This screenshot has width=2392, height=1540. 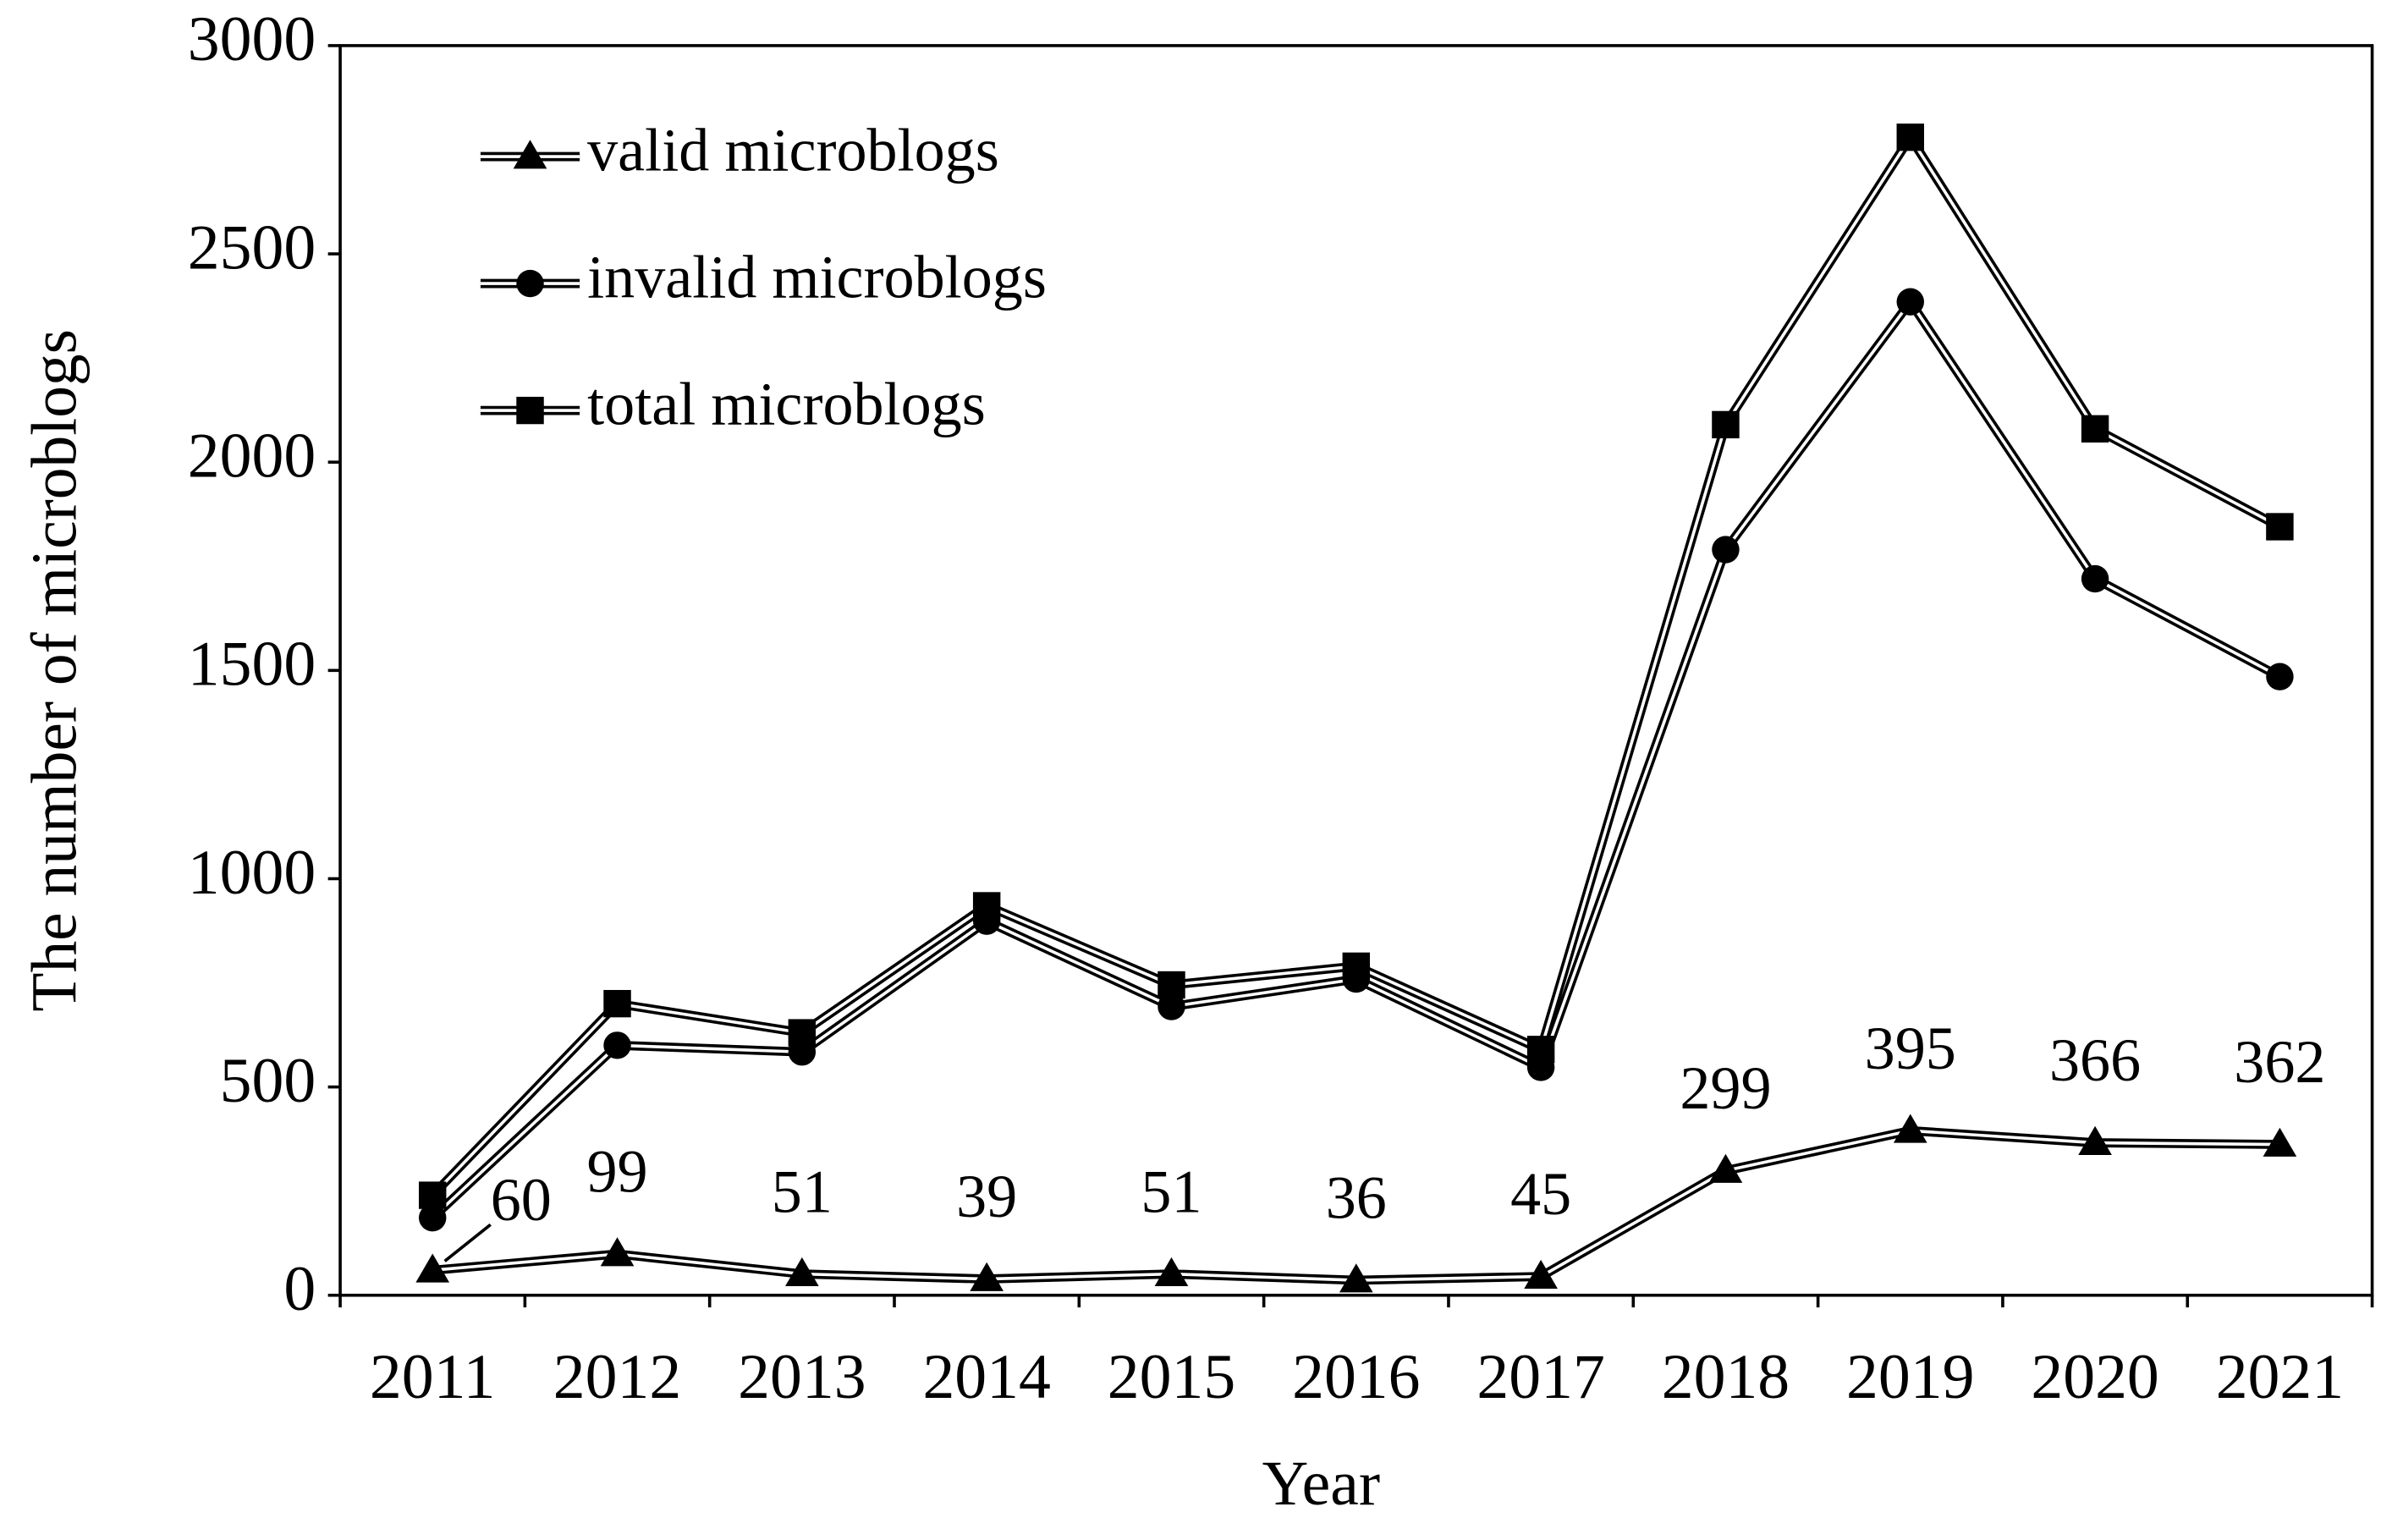 What do you see at coordinates (1356, 1198) in the screenshot?
I see `data-label: 36` at bounding box center [1356, 1198].